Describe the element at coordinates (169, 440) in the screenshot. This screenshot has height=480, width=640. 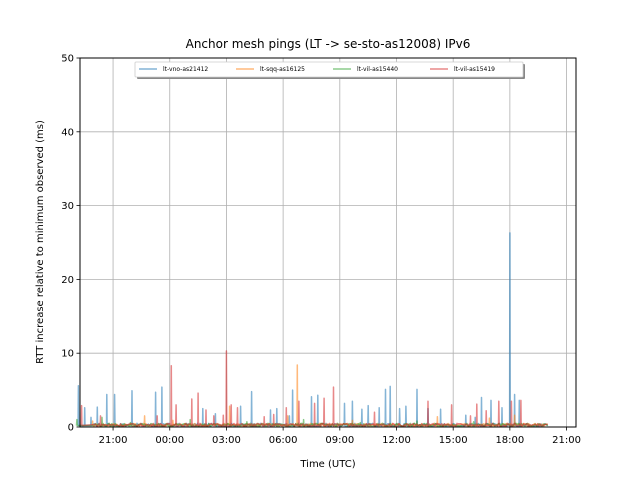
I see `x-tick-label: 00:00` at that location.